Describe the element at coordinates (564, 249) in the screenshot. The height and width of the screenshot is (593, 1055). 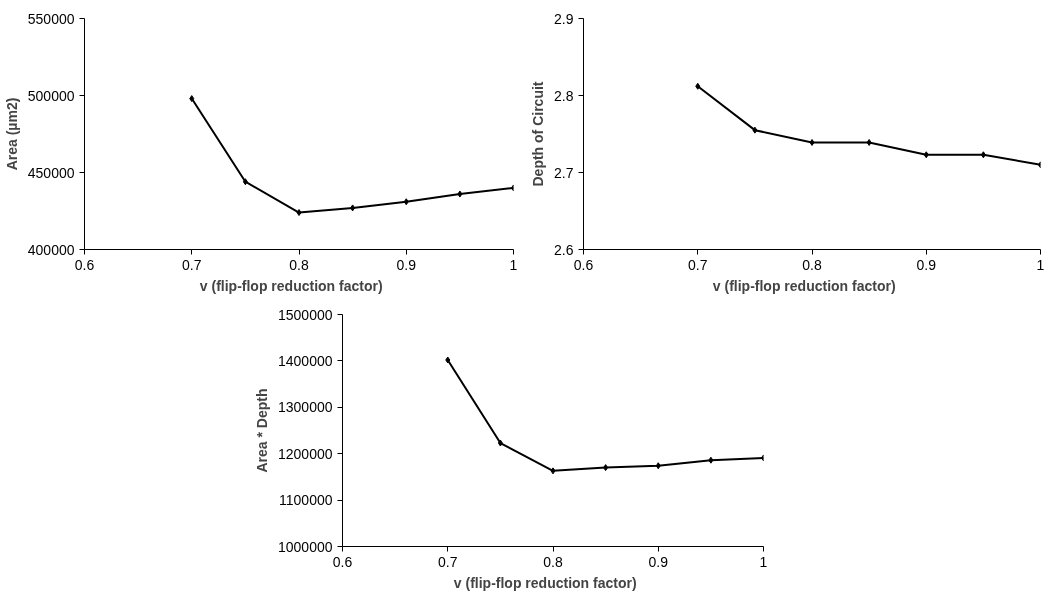
I see `y-tick-label: 2.6` at that location.